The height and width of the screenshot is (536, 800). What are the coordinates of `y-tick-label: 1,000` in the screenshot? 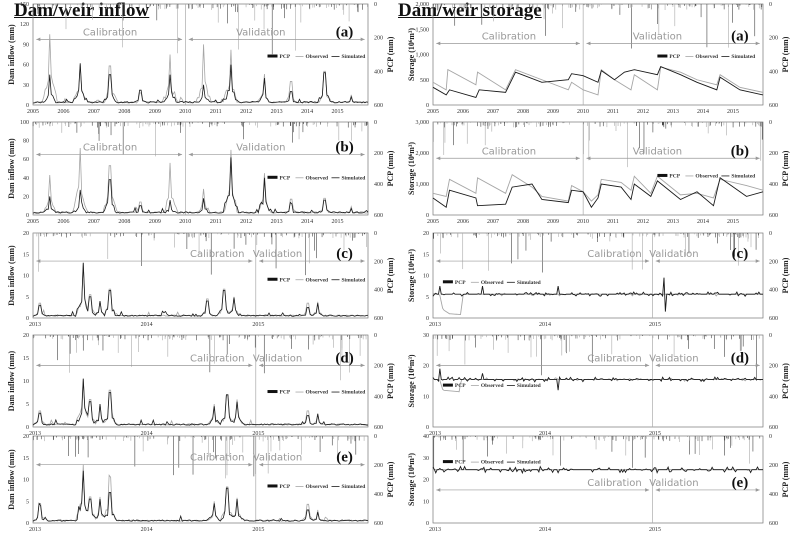 It's located at (423, 56).